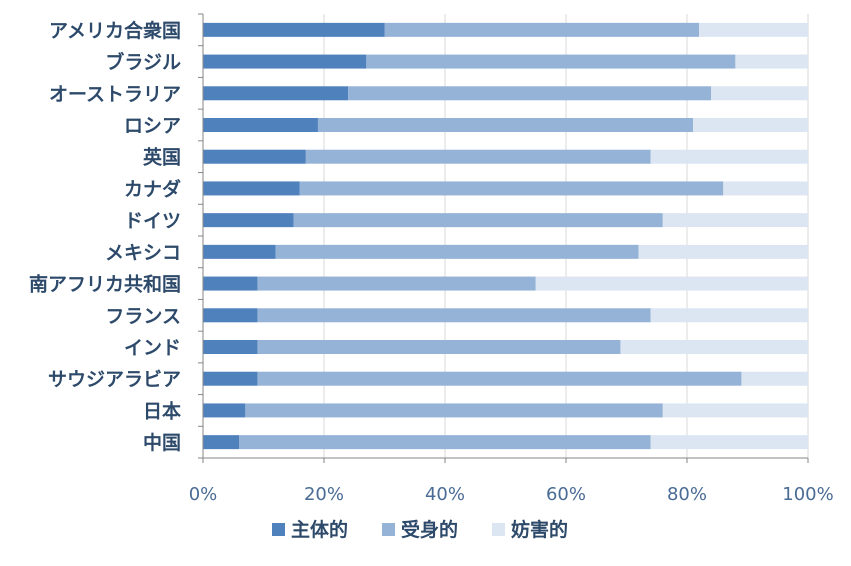 Image resolution: width=851 pixels, height=566 pixels. Describe the element at coordinates (203, 494) in the screenshot. I see `x-tick-label: 0%` at that location.